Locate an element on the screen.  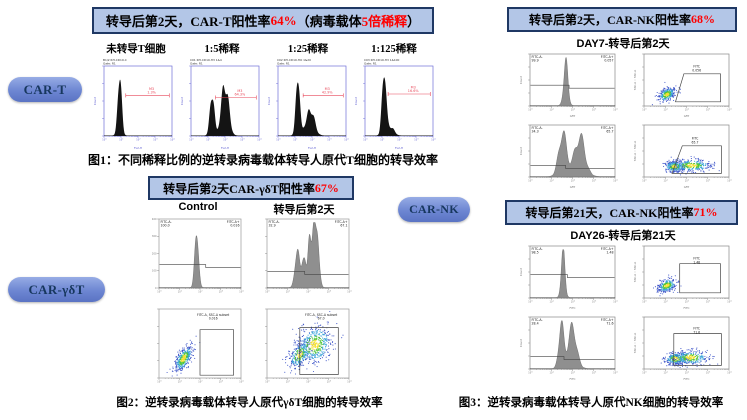
flow-panel-car-nk-day7-scatter: 10 0 10 1 10 2 10 3 10 4 SSC-A :: SSC-A GFP FITC 65.7 is located at coordinates (681, 155).